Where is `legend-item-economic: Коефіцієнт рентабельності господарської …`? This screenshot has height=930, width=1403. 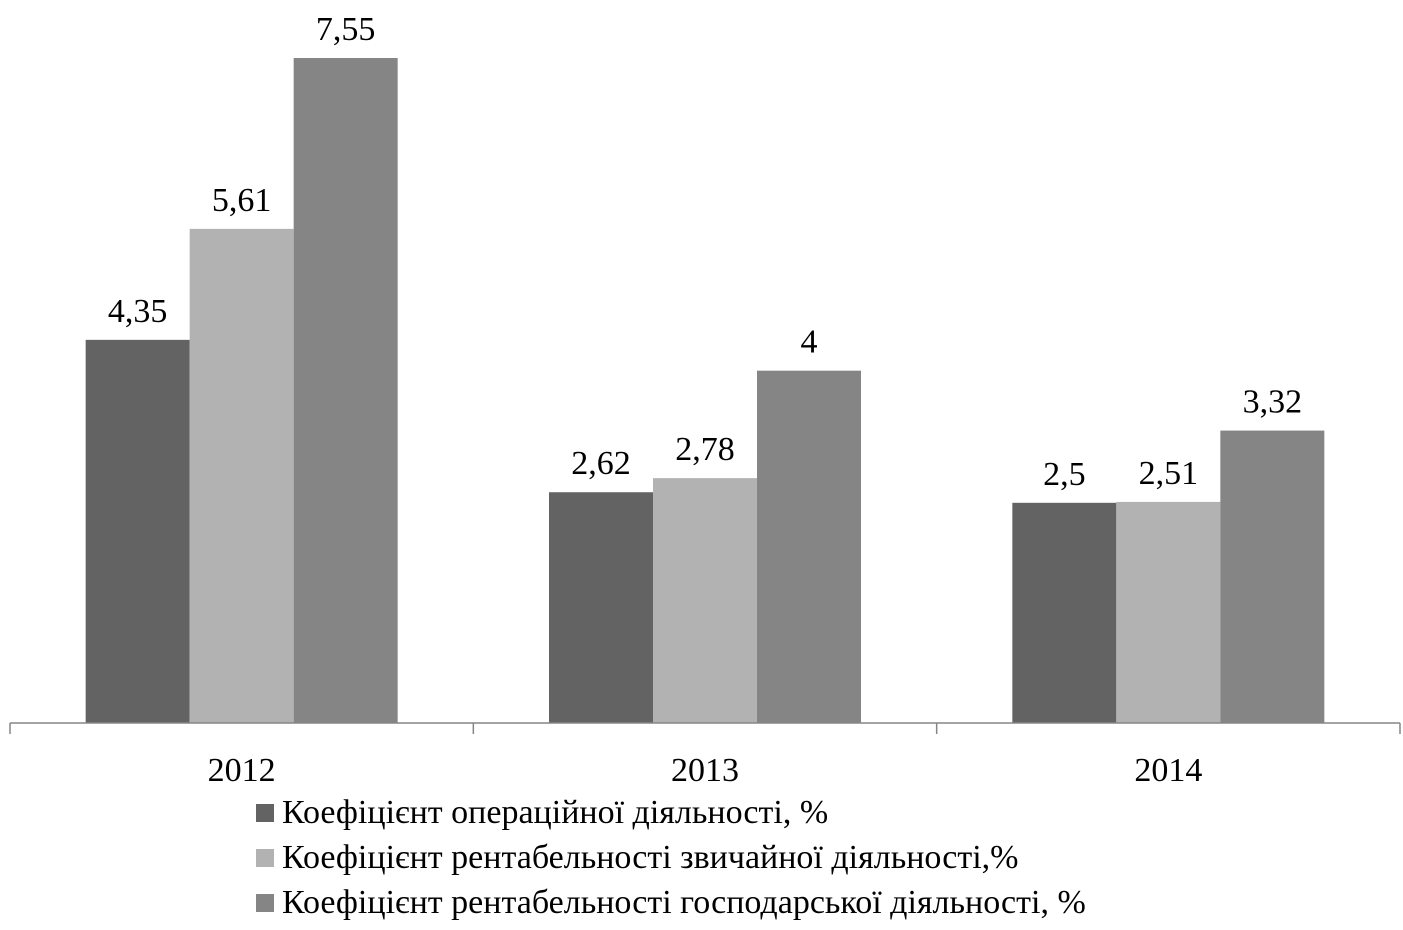 legend-item-economic: Коефіцієнт рентабельності господарської … is located at coordinates (806, 902).